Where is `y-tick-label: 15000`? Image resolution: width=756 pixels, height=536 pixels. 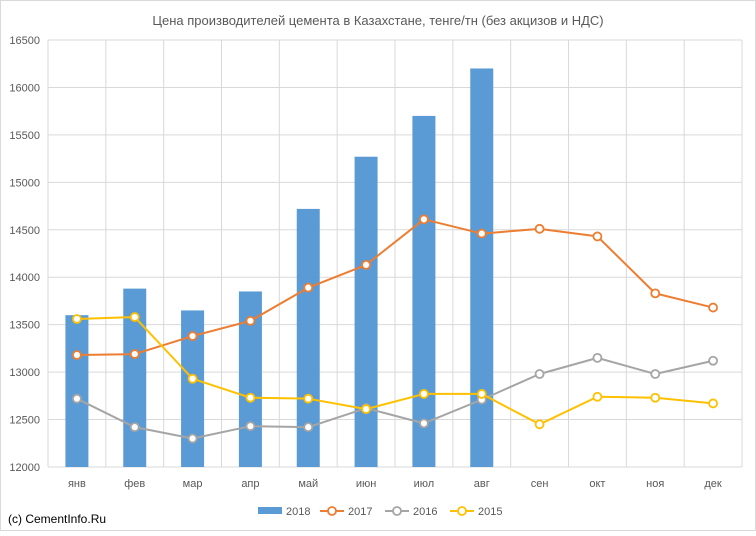
y-tick-label: 15000 is located at coordinates (24, 183).